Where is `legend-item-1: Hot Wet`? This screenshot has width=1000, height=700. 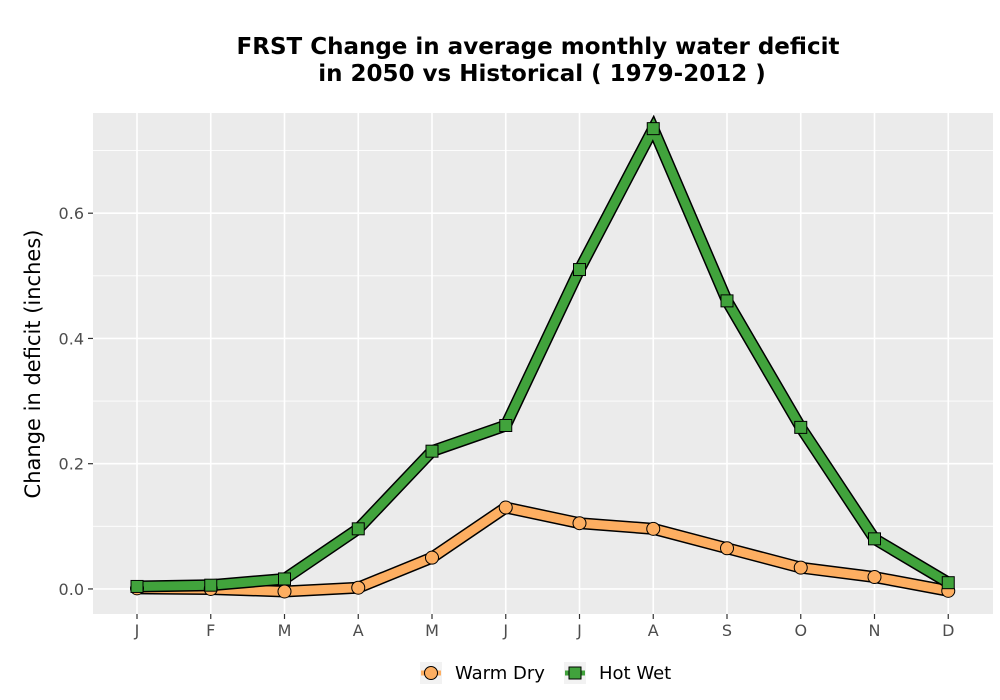 legend-item-1: Hot Wet is located at coordinates (617, 673).